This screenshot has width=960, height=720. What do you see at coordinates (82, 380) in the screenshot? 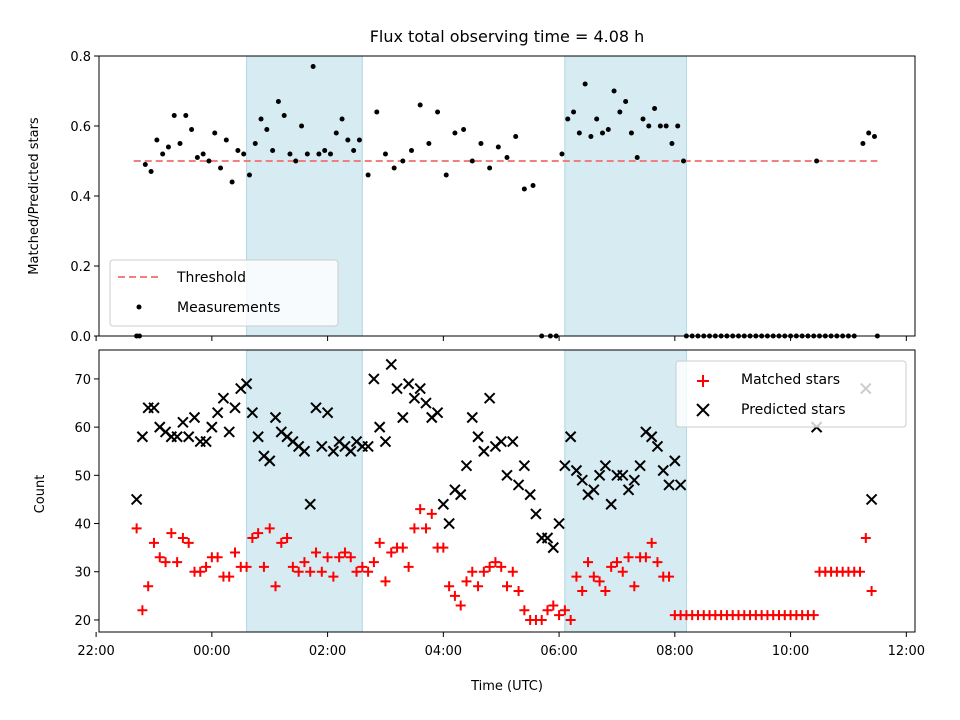
I see `y-tick-label: 70` at bounding box center [82, 380].